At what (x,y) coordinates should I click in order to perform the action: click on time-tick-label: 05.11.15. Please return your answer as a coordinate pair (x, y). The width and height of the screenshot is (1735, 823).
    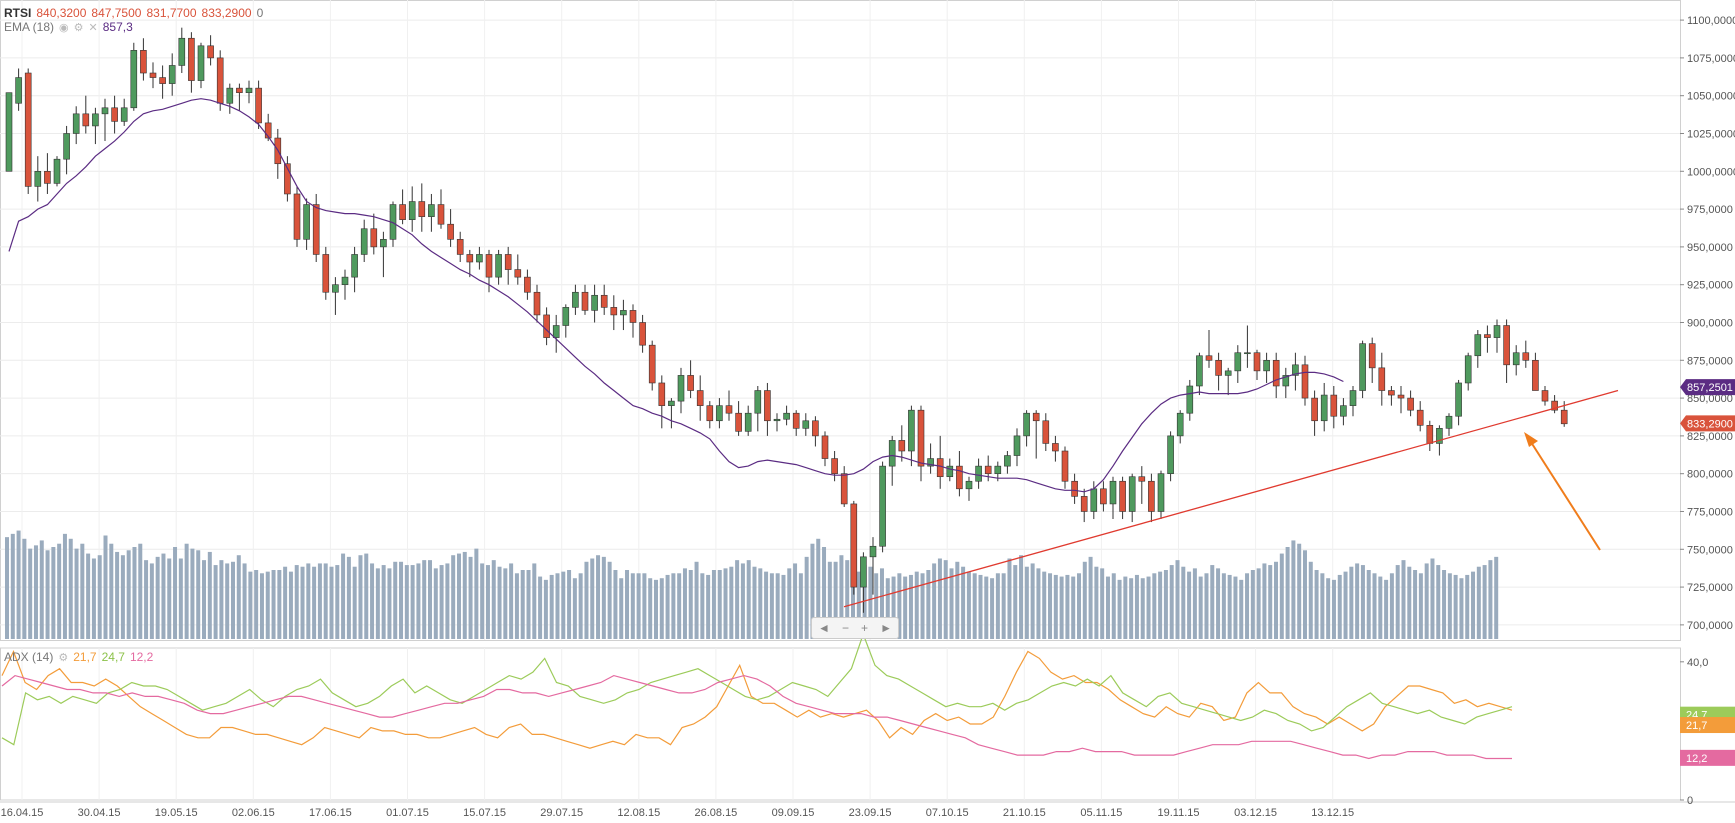
    Looking at the image, I should click on (1101, 813).